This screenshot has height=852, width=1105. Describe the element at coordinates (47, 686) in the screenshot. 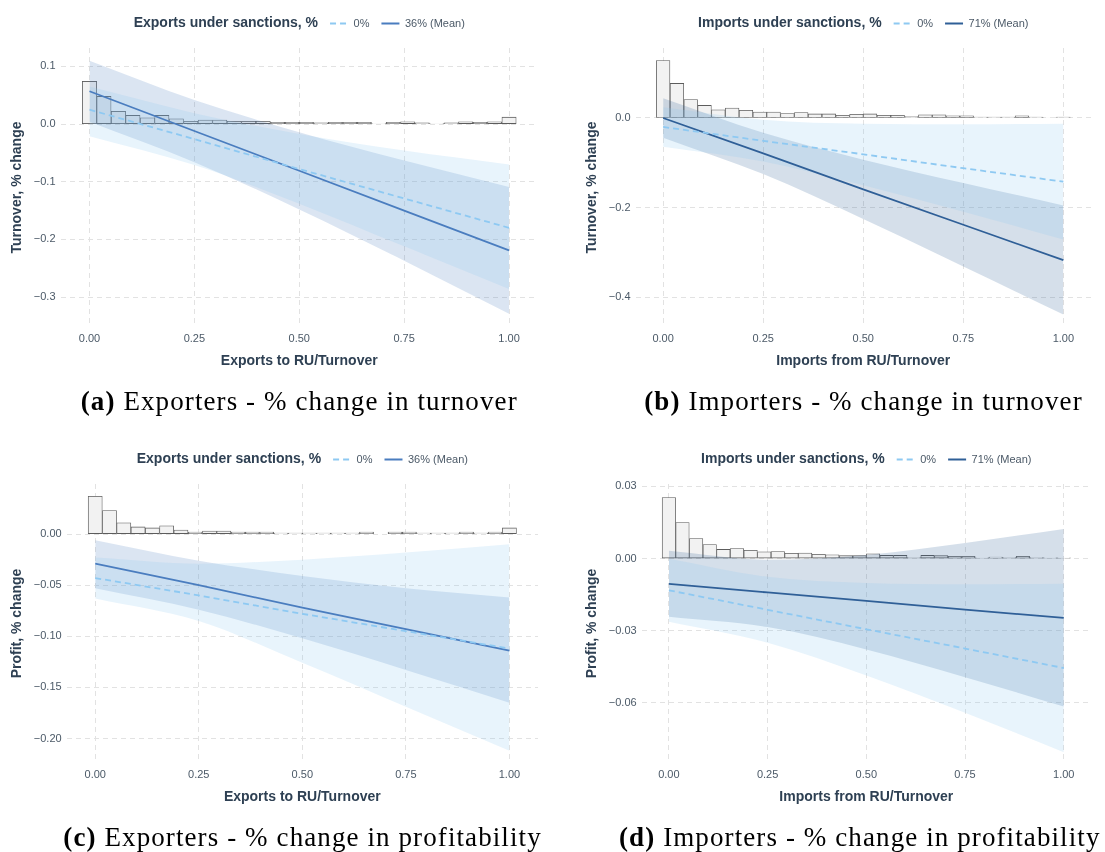

I see `y-tick-label: −0.15` at that location.